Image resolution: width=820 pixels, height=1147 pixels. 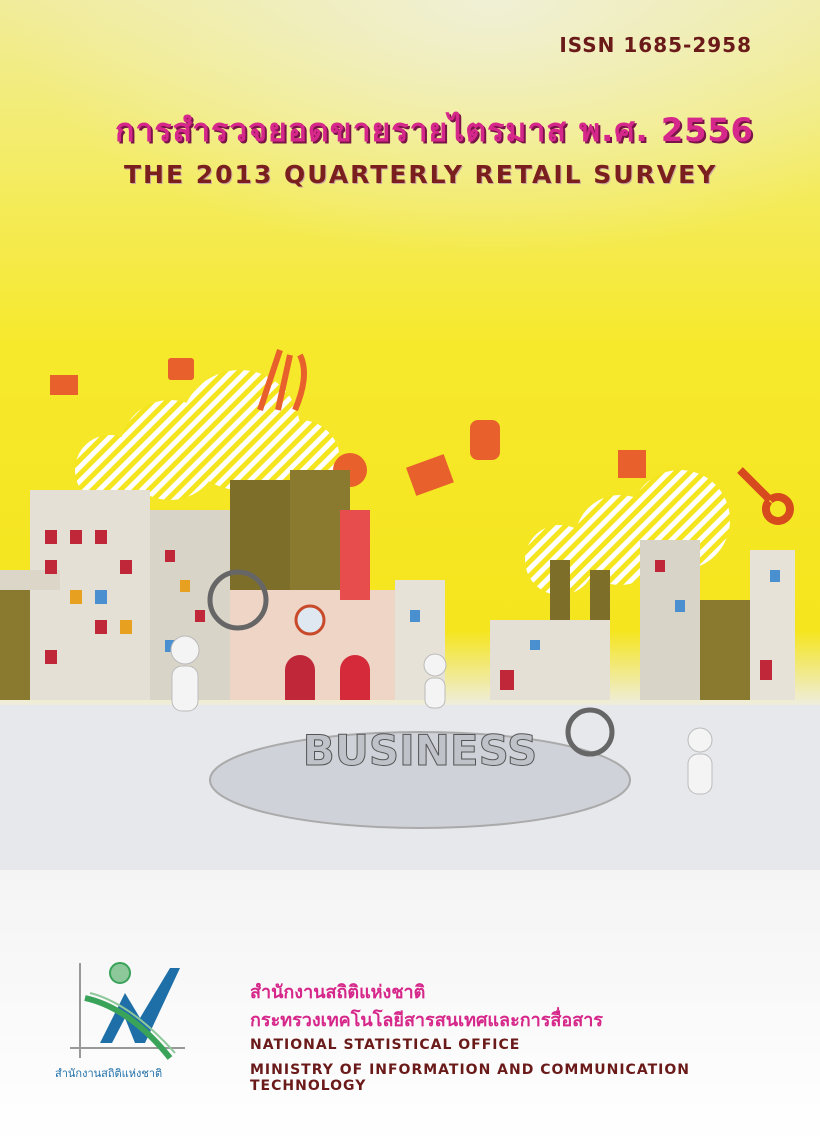 I want to click on buildings-left, so click(x=222, y=585).